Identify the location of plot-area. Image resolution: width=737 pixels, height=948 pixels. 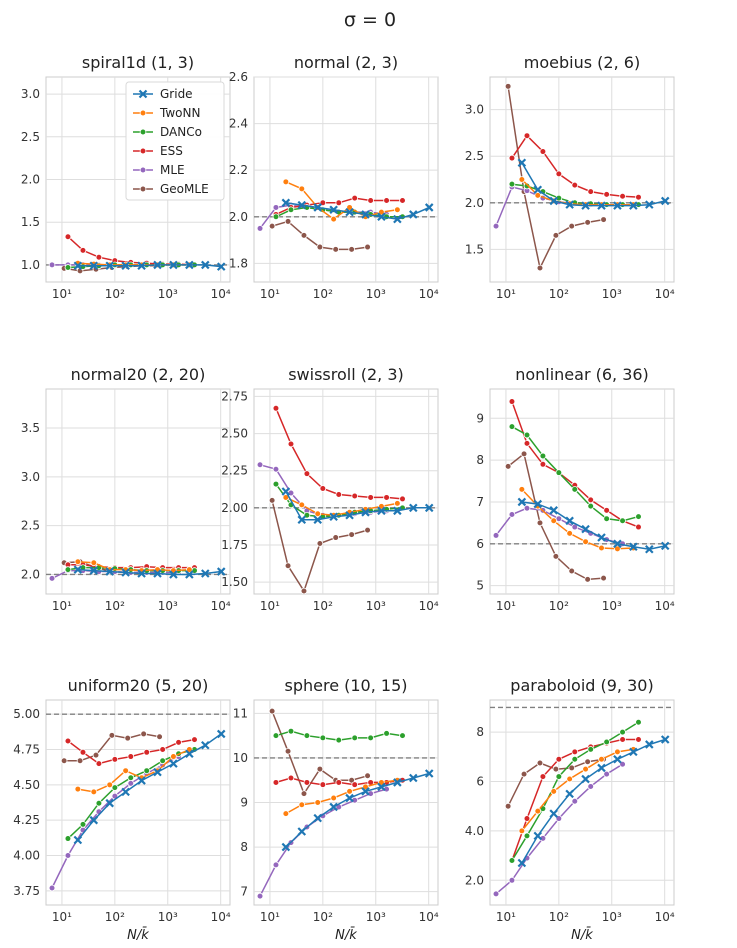
(582, 179).